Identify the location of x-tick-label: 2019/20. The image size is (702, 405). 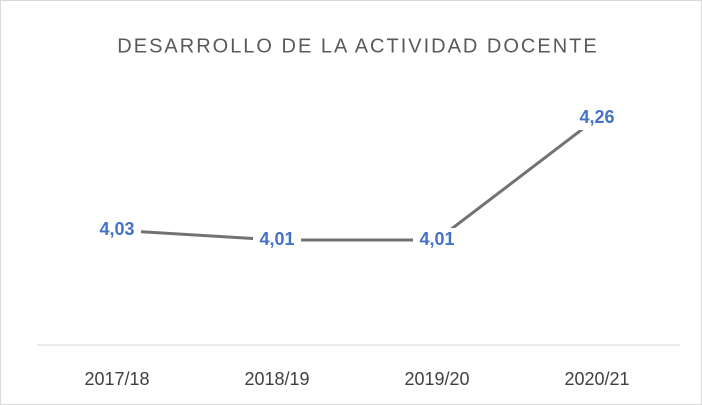
(436, 379).